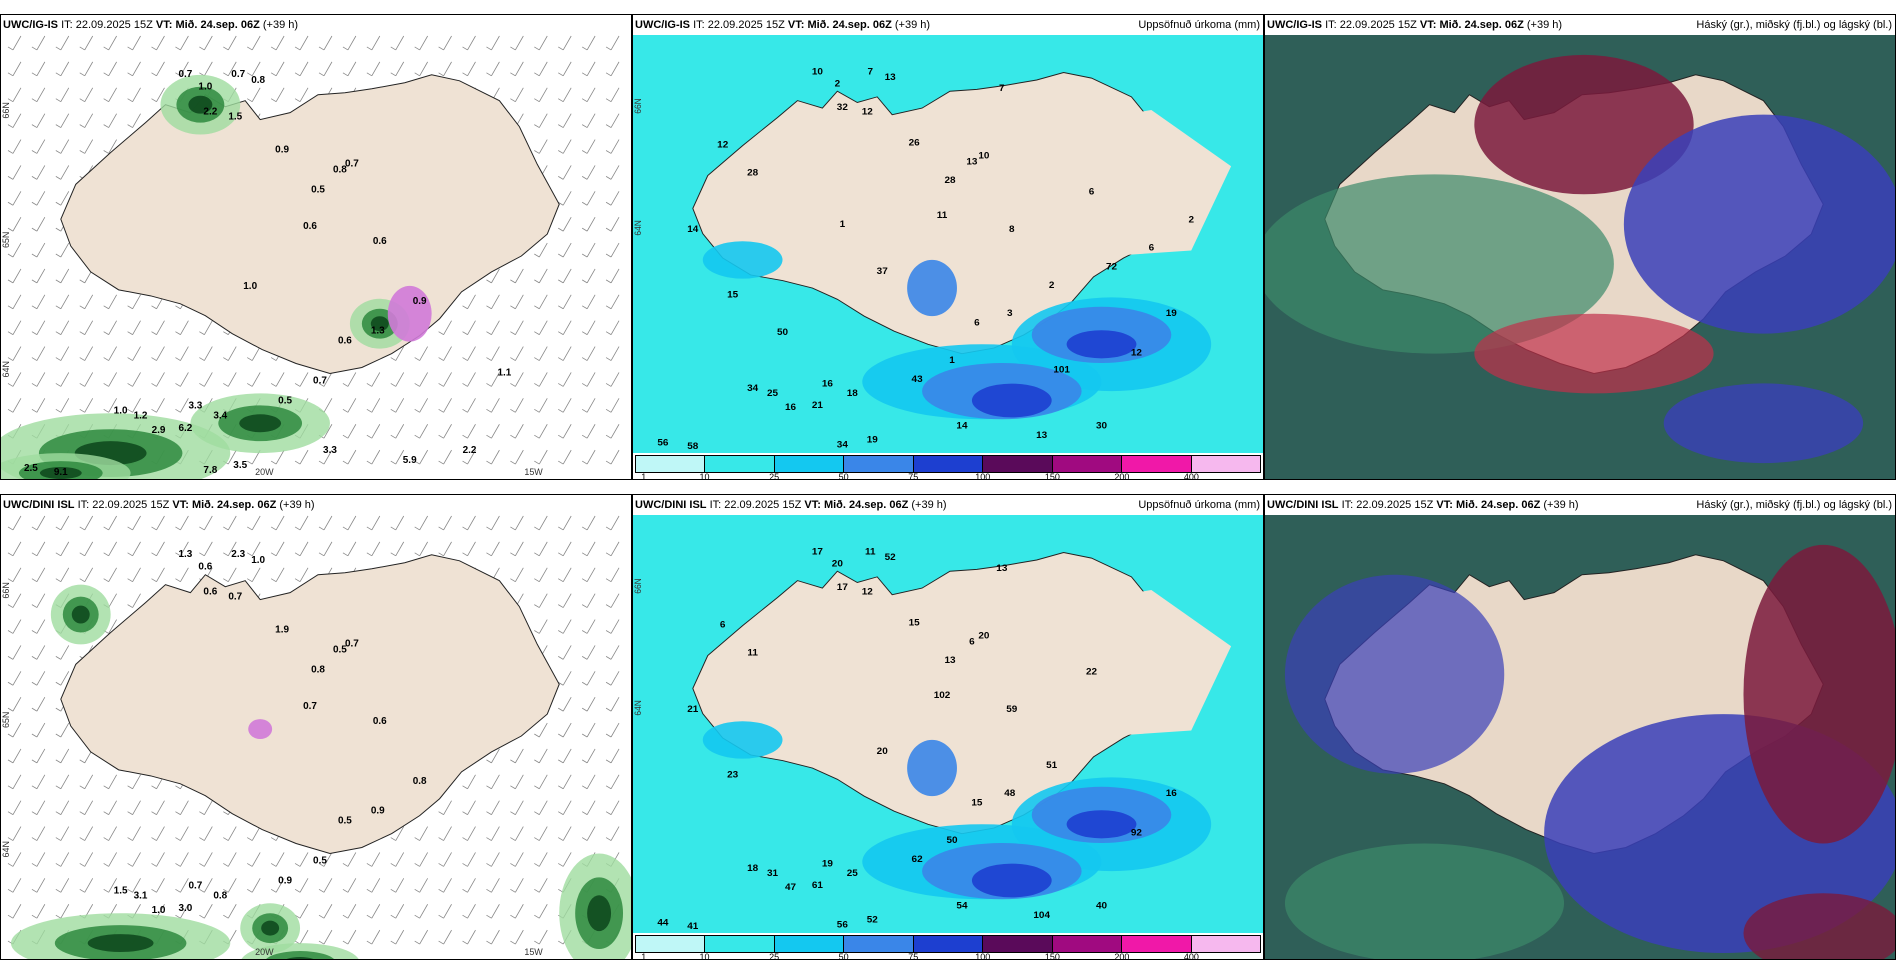 This screenshot has height=960, width=1900. I want to click on colorbar: 1 10 25 50 75 100 150 200 400, so click(948, 467).